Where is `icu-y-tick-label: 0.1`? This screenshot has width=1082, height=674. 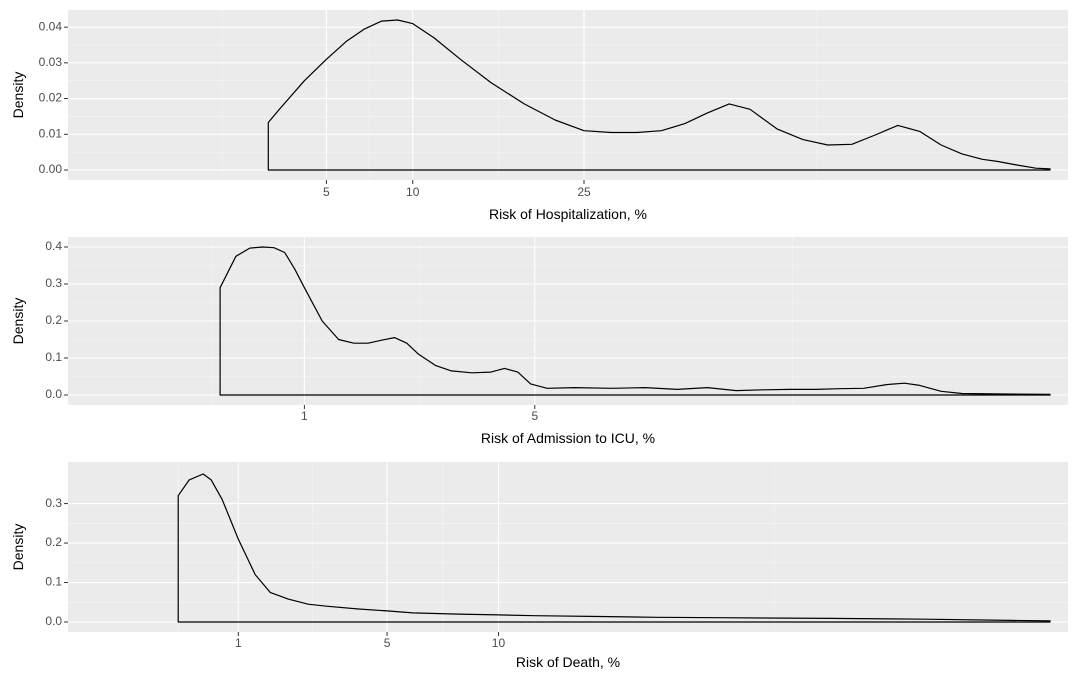
icu-y-tick-label: 0.1 is located at coordinates (53, 357).